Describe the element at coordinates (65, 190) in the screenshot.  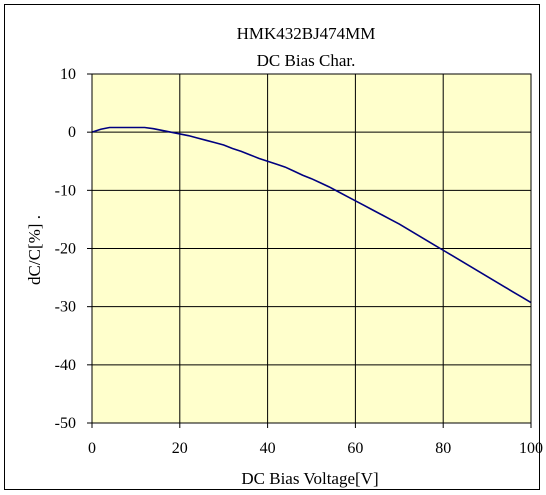
I see `y-tick-label: -10` at that location.